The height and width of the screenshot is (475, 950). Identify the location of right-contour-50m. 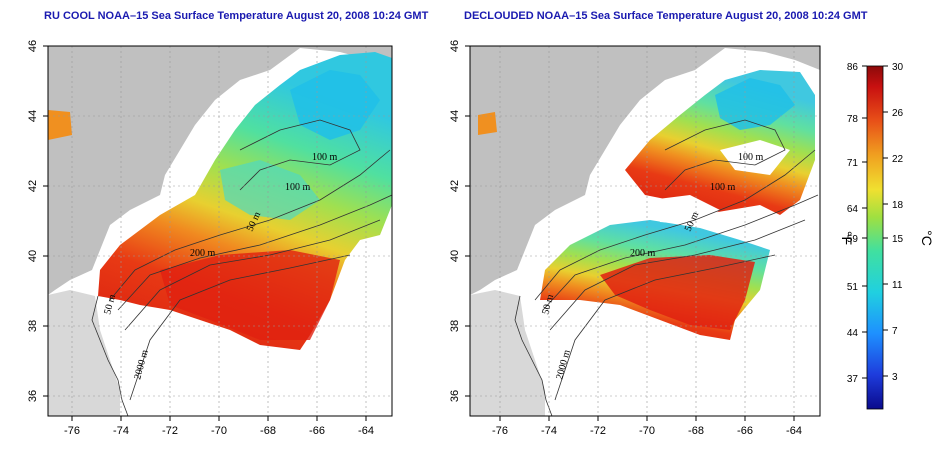
(675, 225).